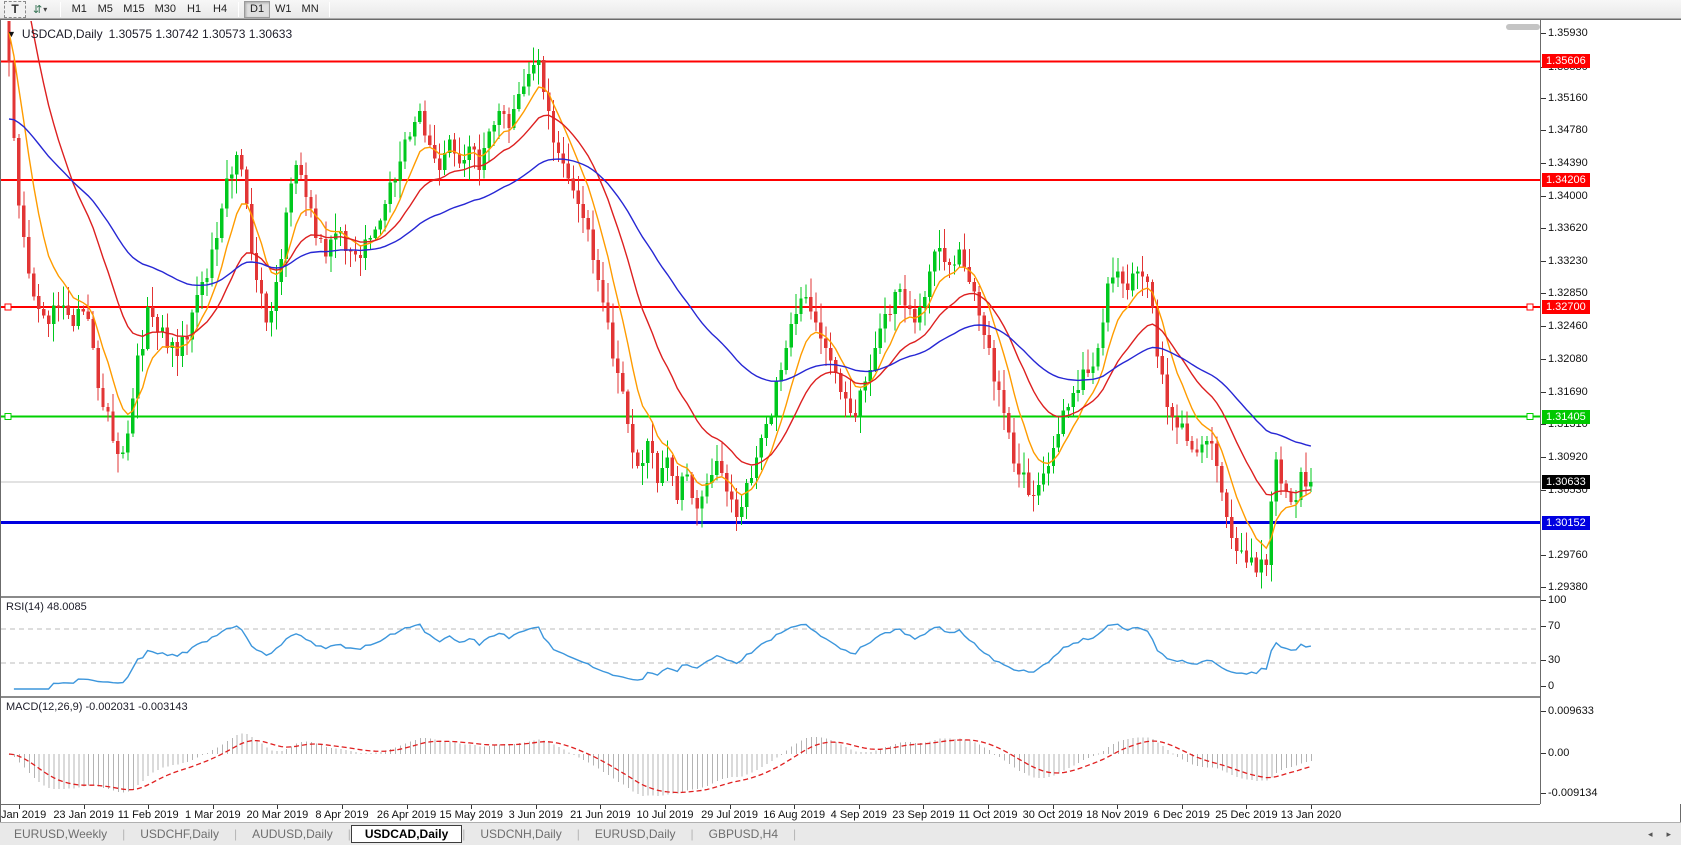 This screenshot has height=845, width=1681. What do you see at coordinates (23, 815) in the screenshot?
I see `date-label: 4 Jan 2019` at bounding box center [23, 815].